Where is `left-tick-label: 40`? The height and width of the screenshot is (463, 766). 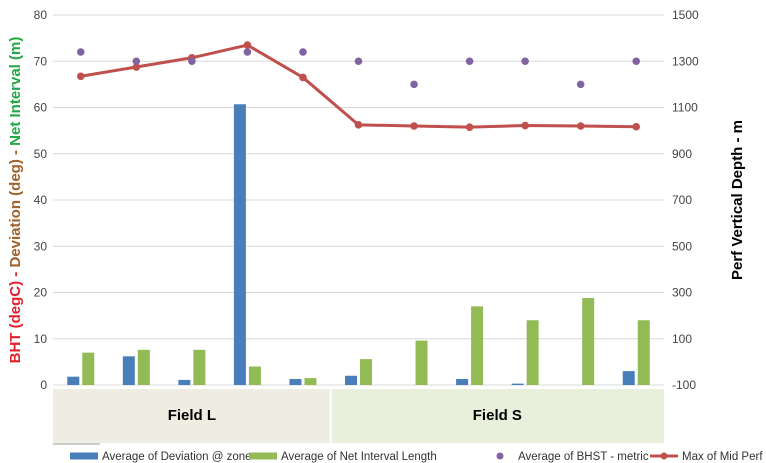 left-tick-label: 40 is located at coordinates (41, 200).